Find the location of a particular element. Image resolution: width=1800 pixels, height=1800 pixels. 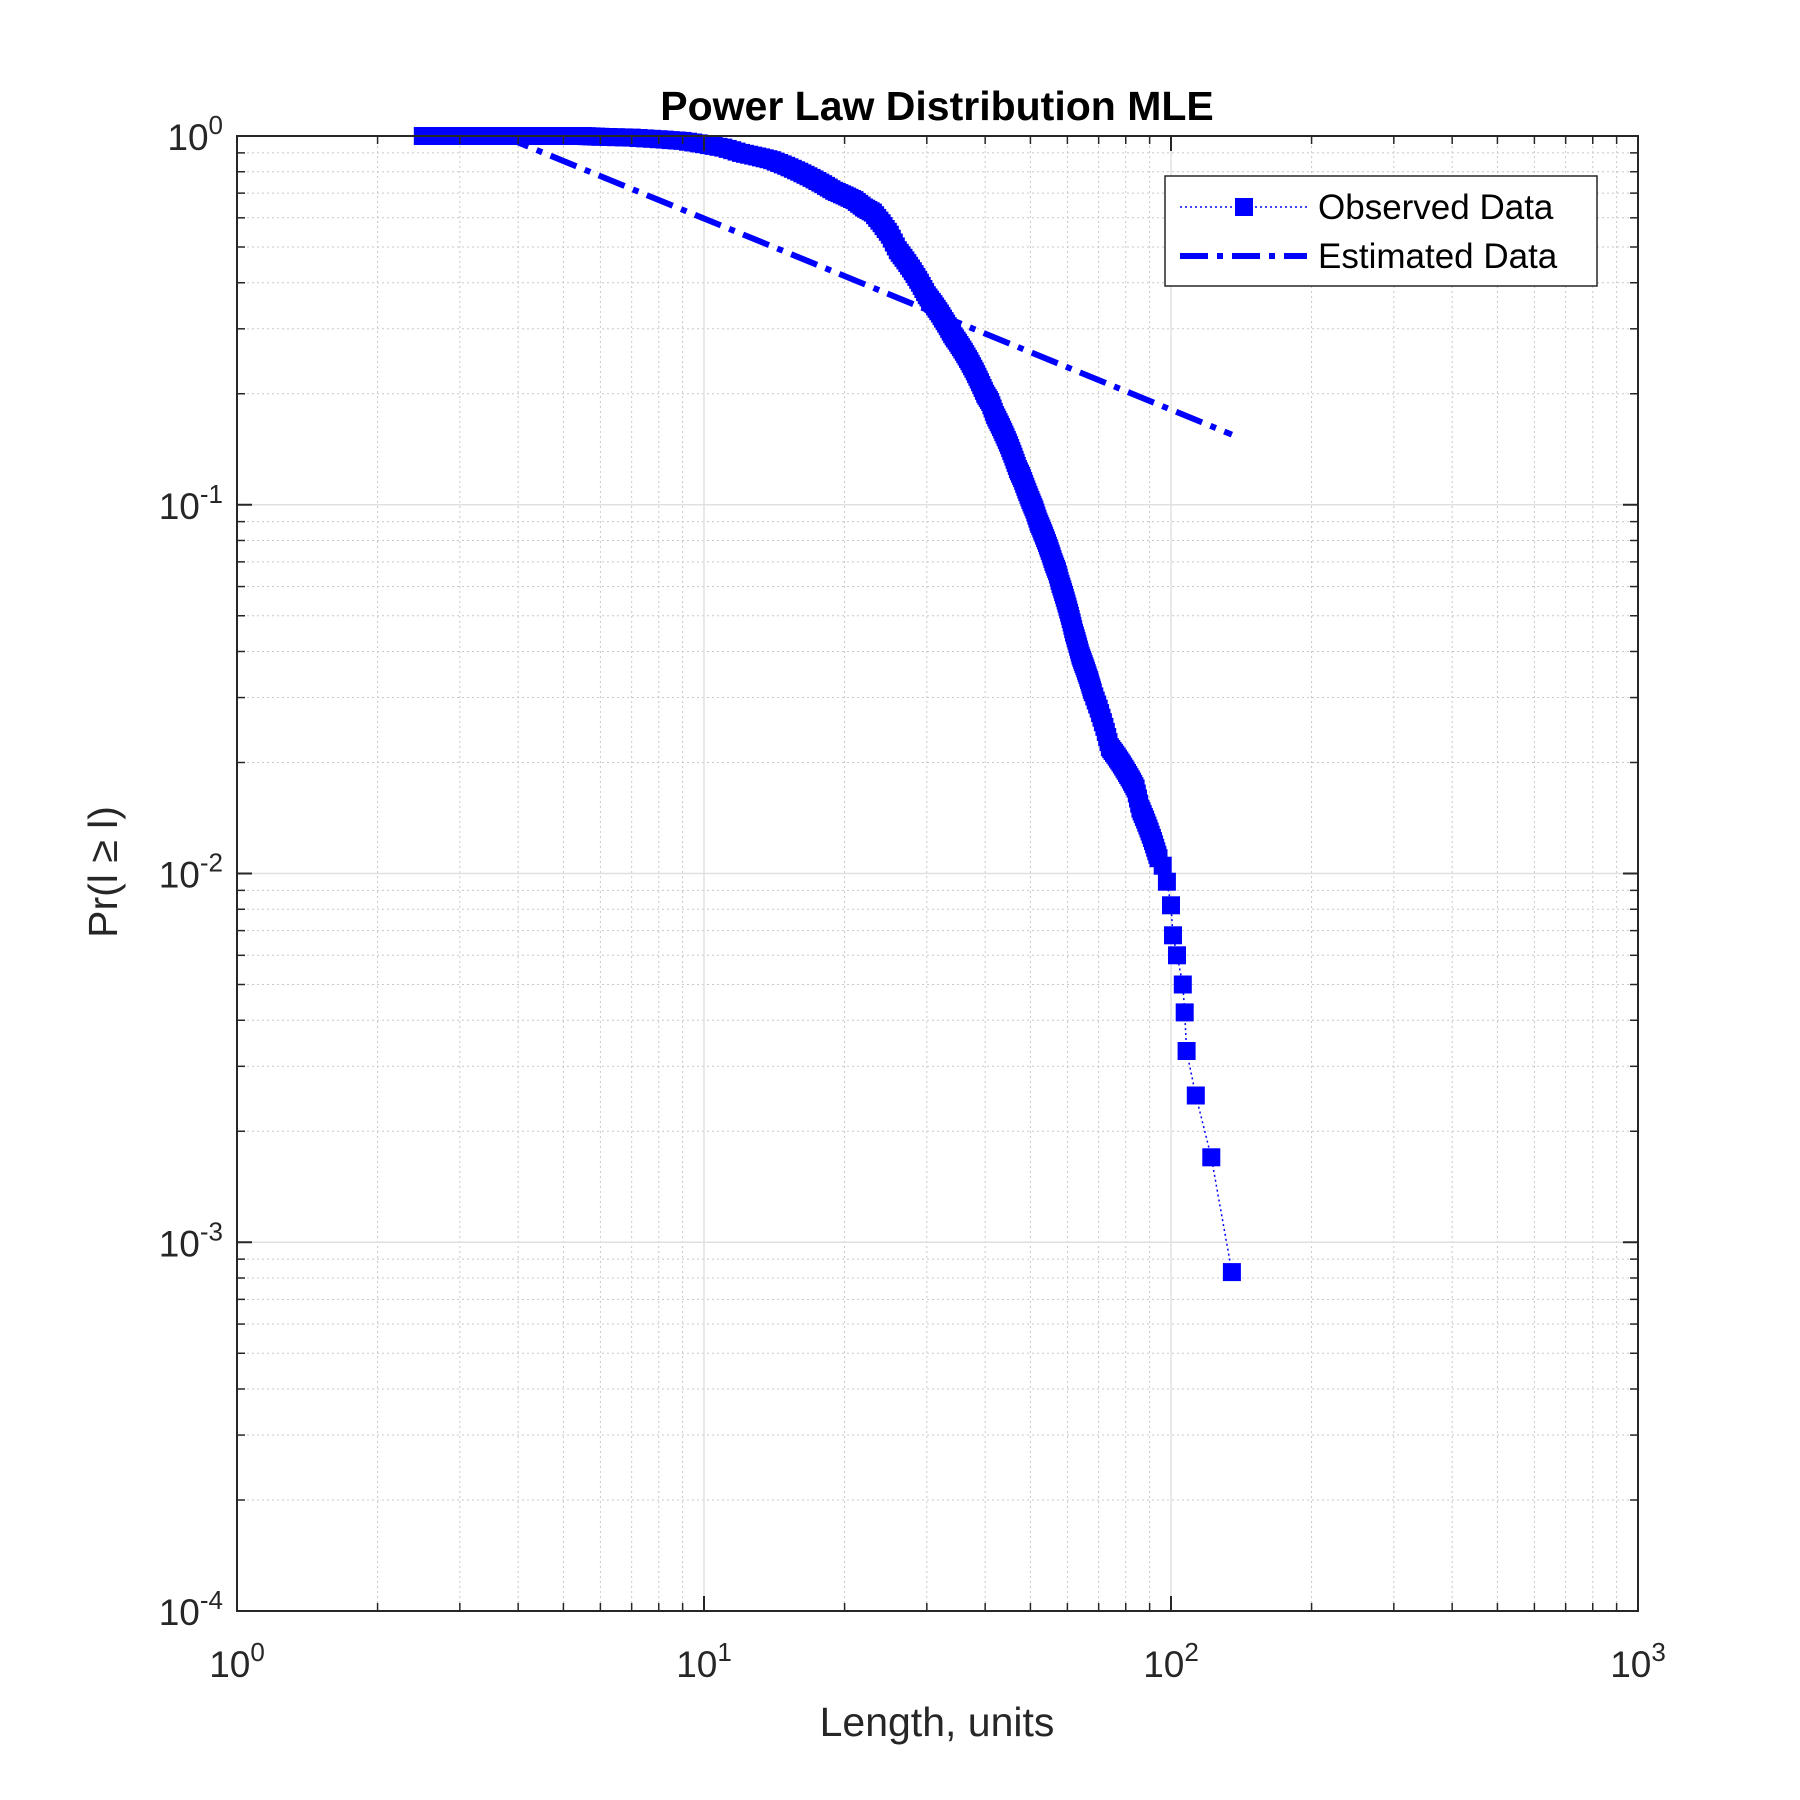

legend-observed-marker-icon is located at coordinates (1244, 207).